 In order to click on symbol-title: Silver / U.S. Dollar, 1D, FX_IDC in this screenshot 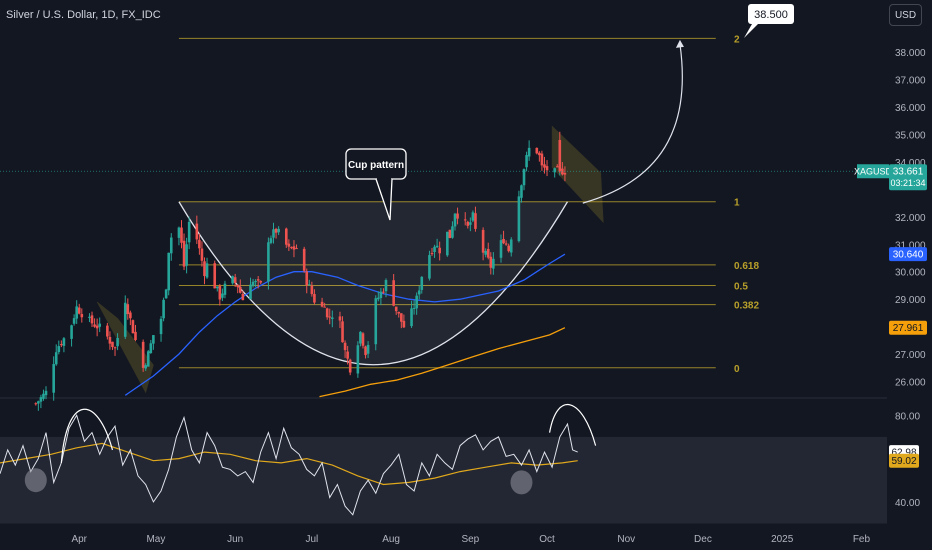, I will do `click(83, 15)`.